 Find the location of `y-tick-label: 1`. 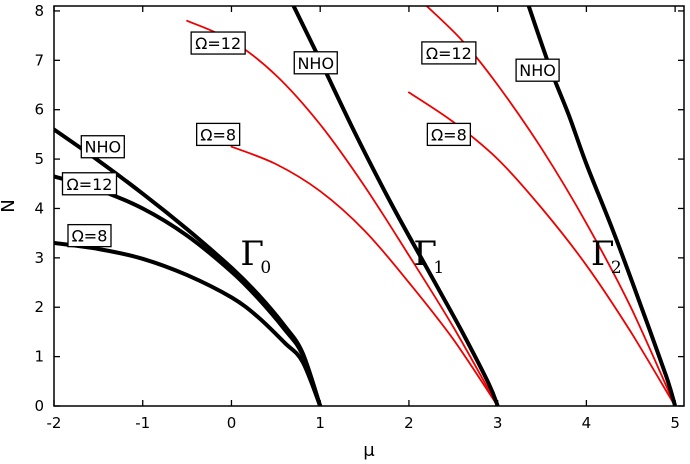

y-tick-label: 1 is located at coordinates (39, 357).